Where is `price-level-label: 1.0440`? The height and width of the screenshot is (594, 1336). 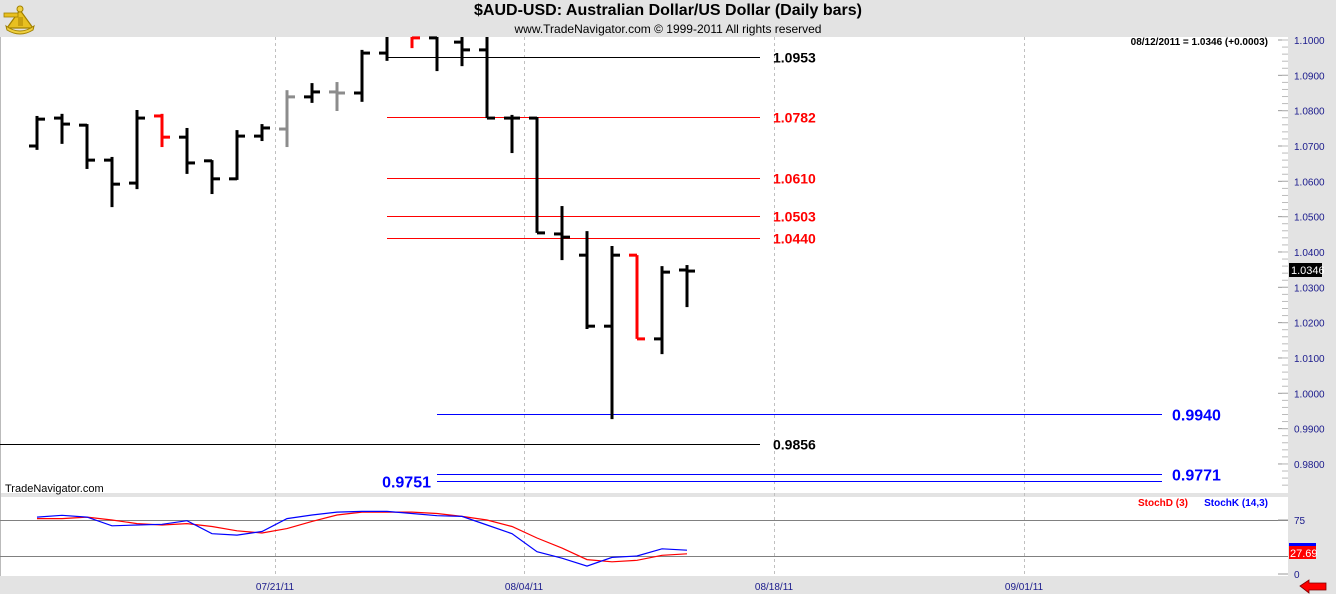
price-level-label: 1.0440 is located at coordinates (794, 239).